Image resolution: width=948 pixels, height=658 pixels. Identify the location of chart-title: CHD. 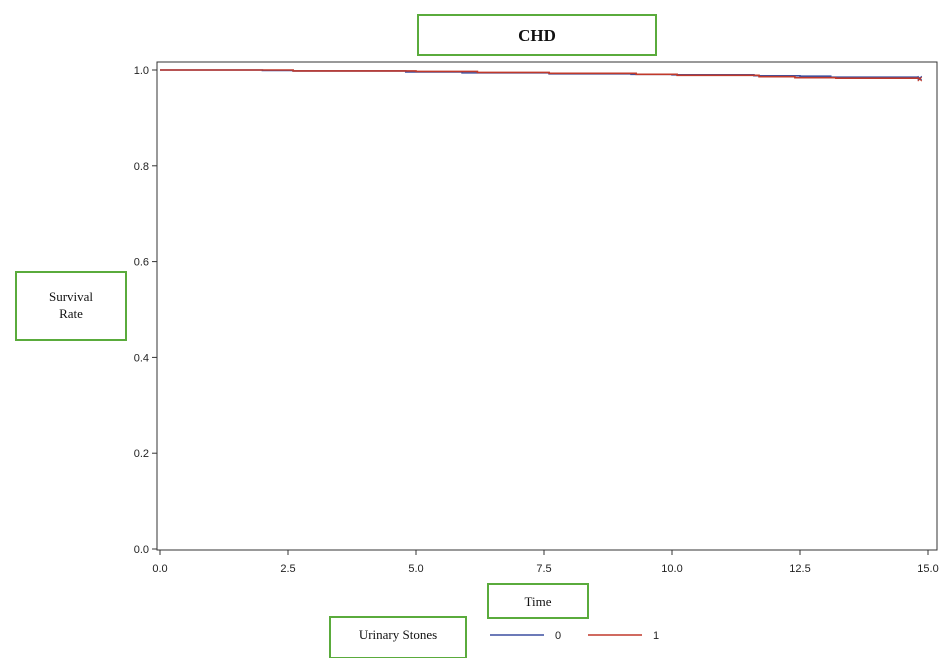
(537, 35).